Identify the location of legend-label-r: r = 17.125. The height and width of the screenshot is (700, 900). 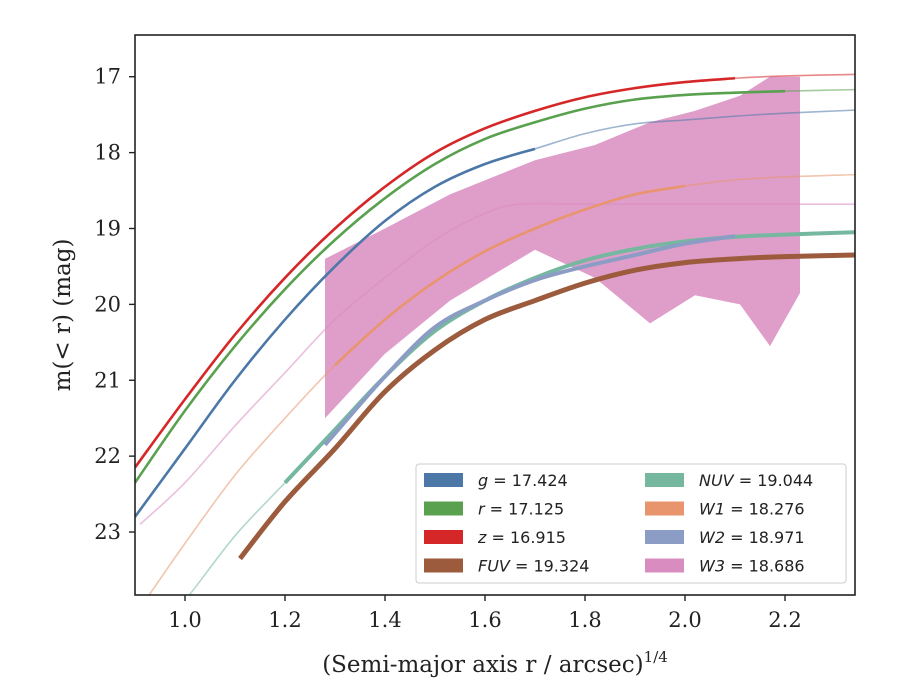
(521, 509).